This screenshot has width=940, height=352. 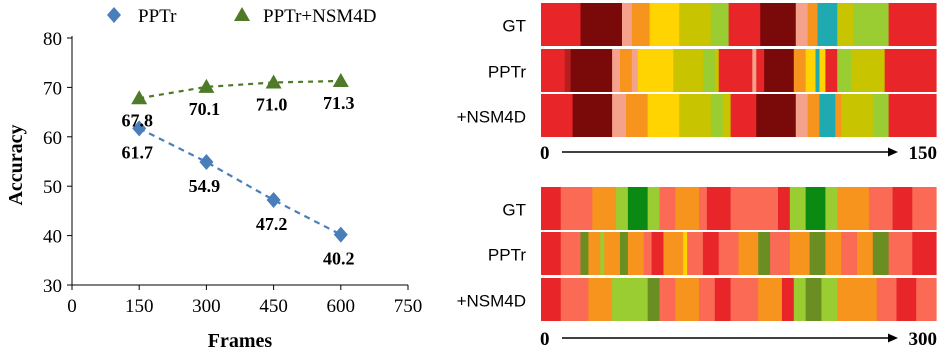 I want to click on x-axis-label: Frames, so click(x=240, y=341).